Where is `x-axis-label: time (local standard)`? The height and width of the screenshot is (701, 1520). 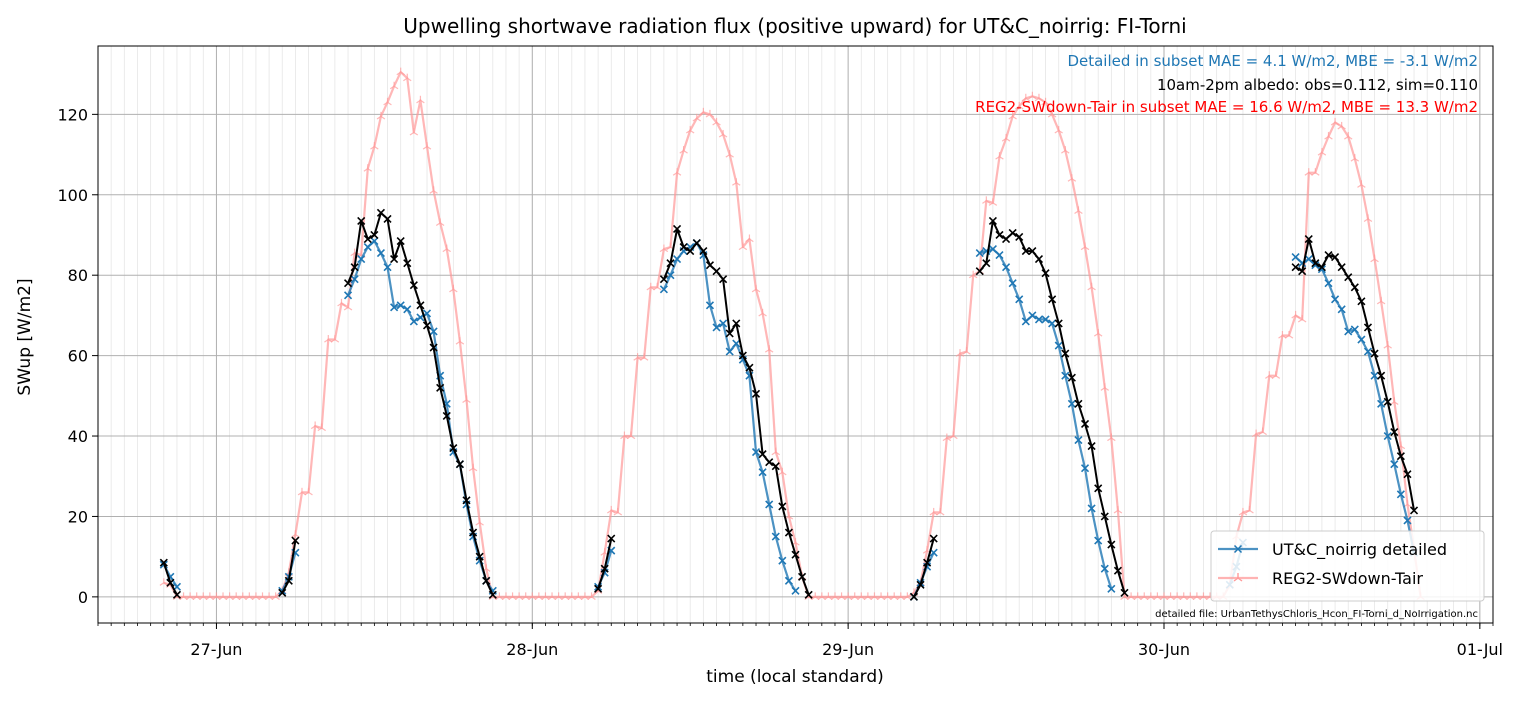
x-axis-label: time (local standard) is located at coordinates (795, 677).